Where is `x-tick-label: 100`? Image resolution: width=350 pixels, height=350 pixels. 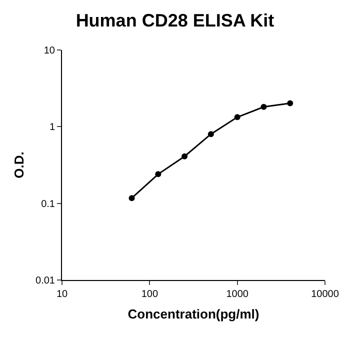 x-tick-label: 100 is located at coordinates (149, 294).